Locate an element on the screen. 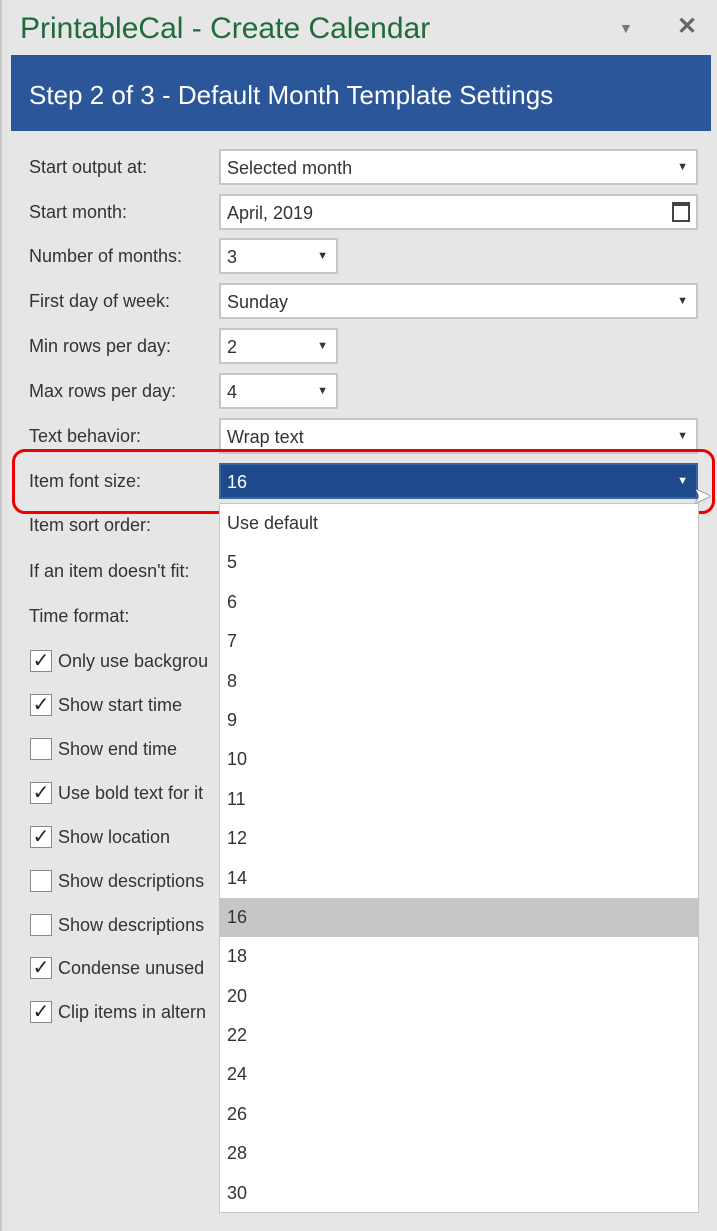  field-row: Time format: is located at coordinates (359, 616).